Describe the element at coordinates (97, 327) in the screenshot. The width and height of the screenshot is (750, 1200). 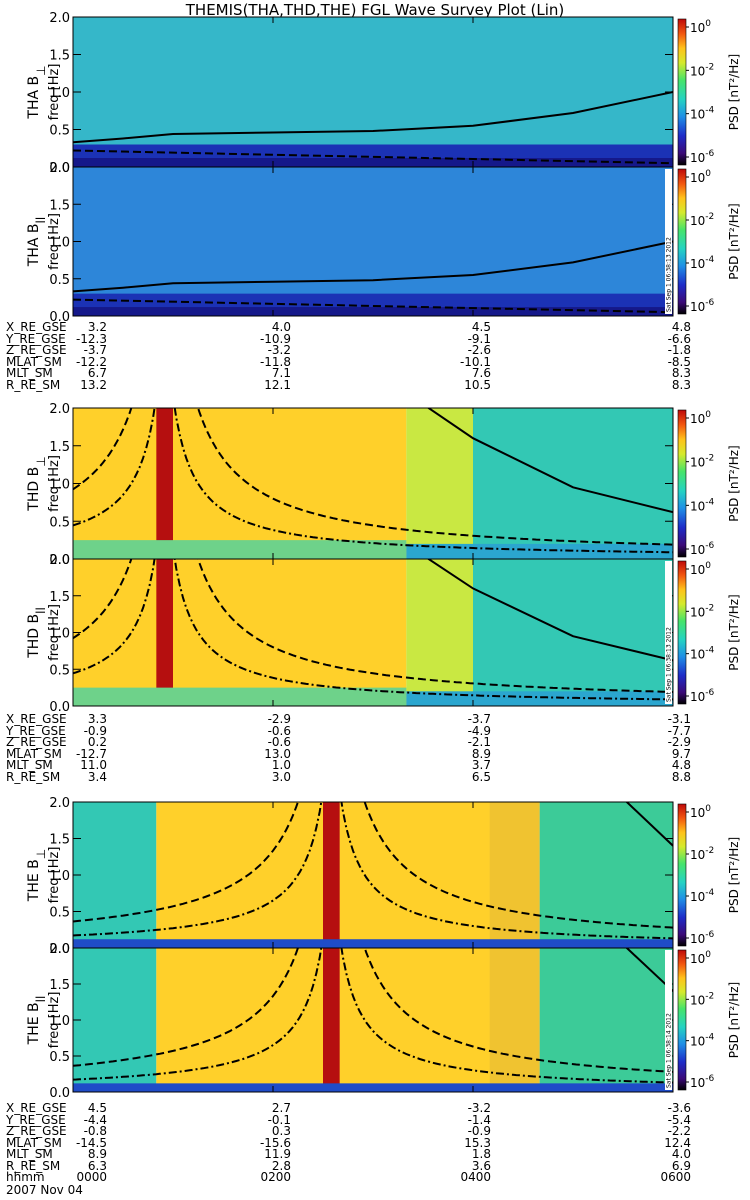
I see `ephemeris-value: 3.2` at that location.